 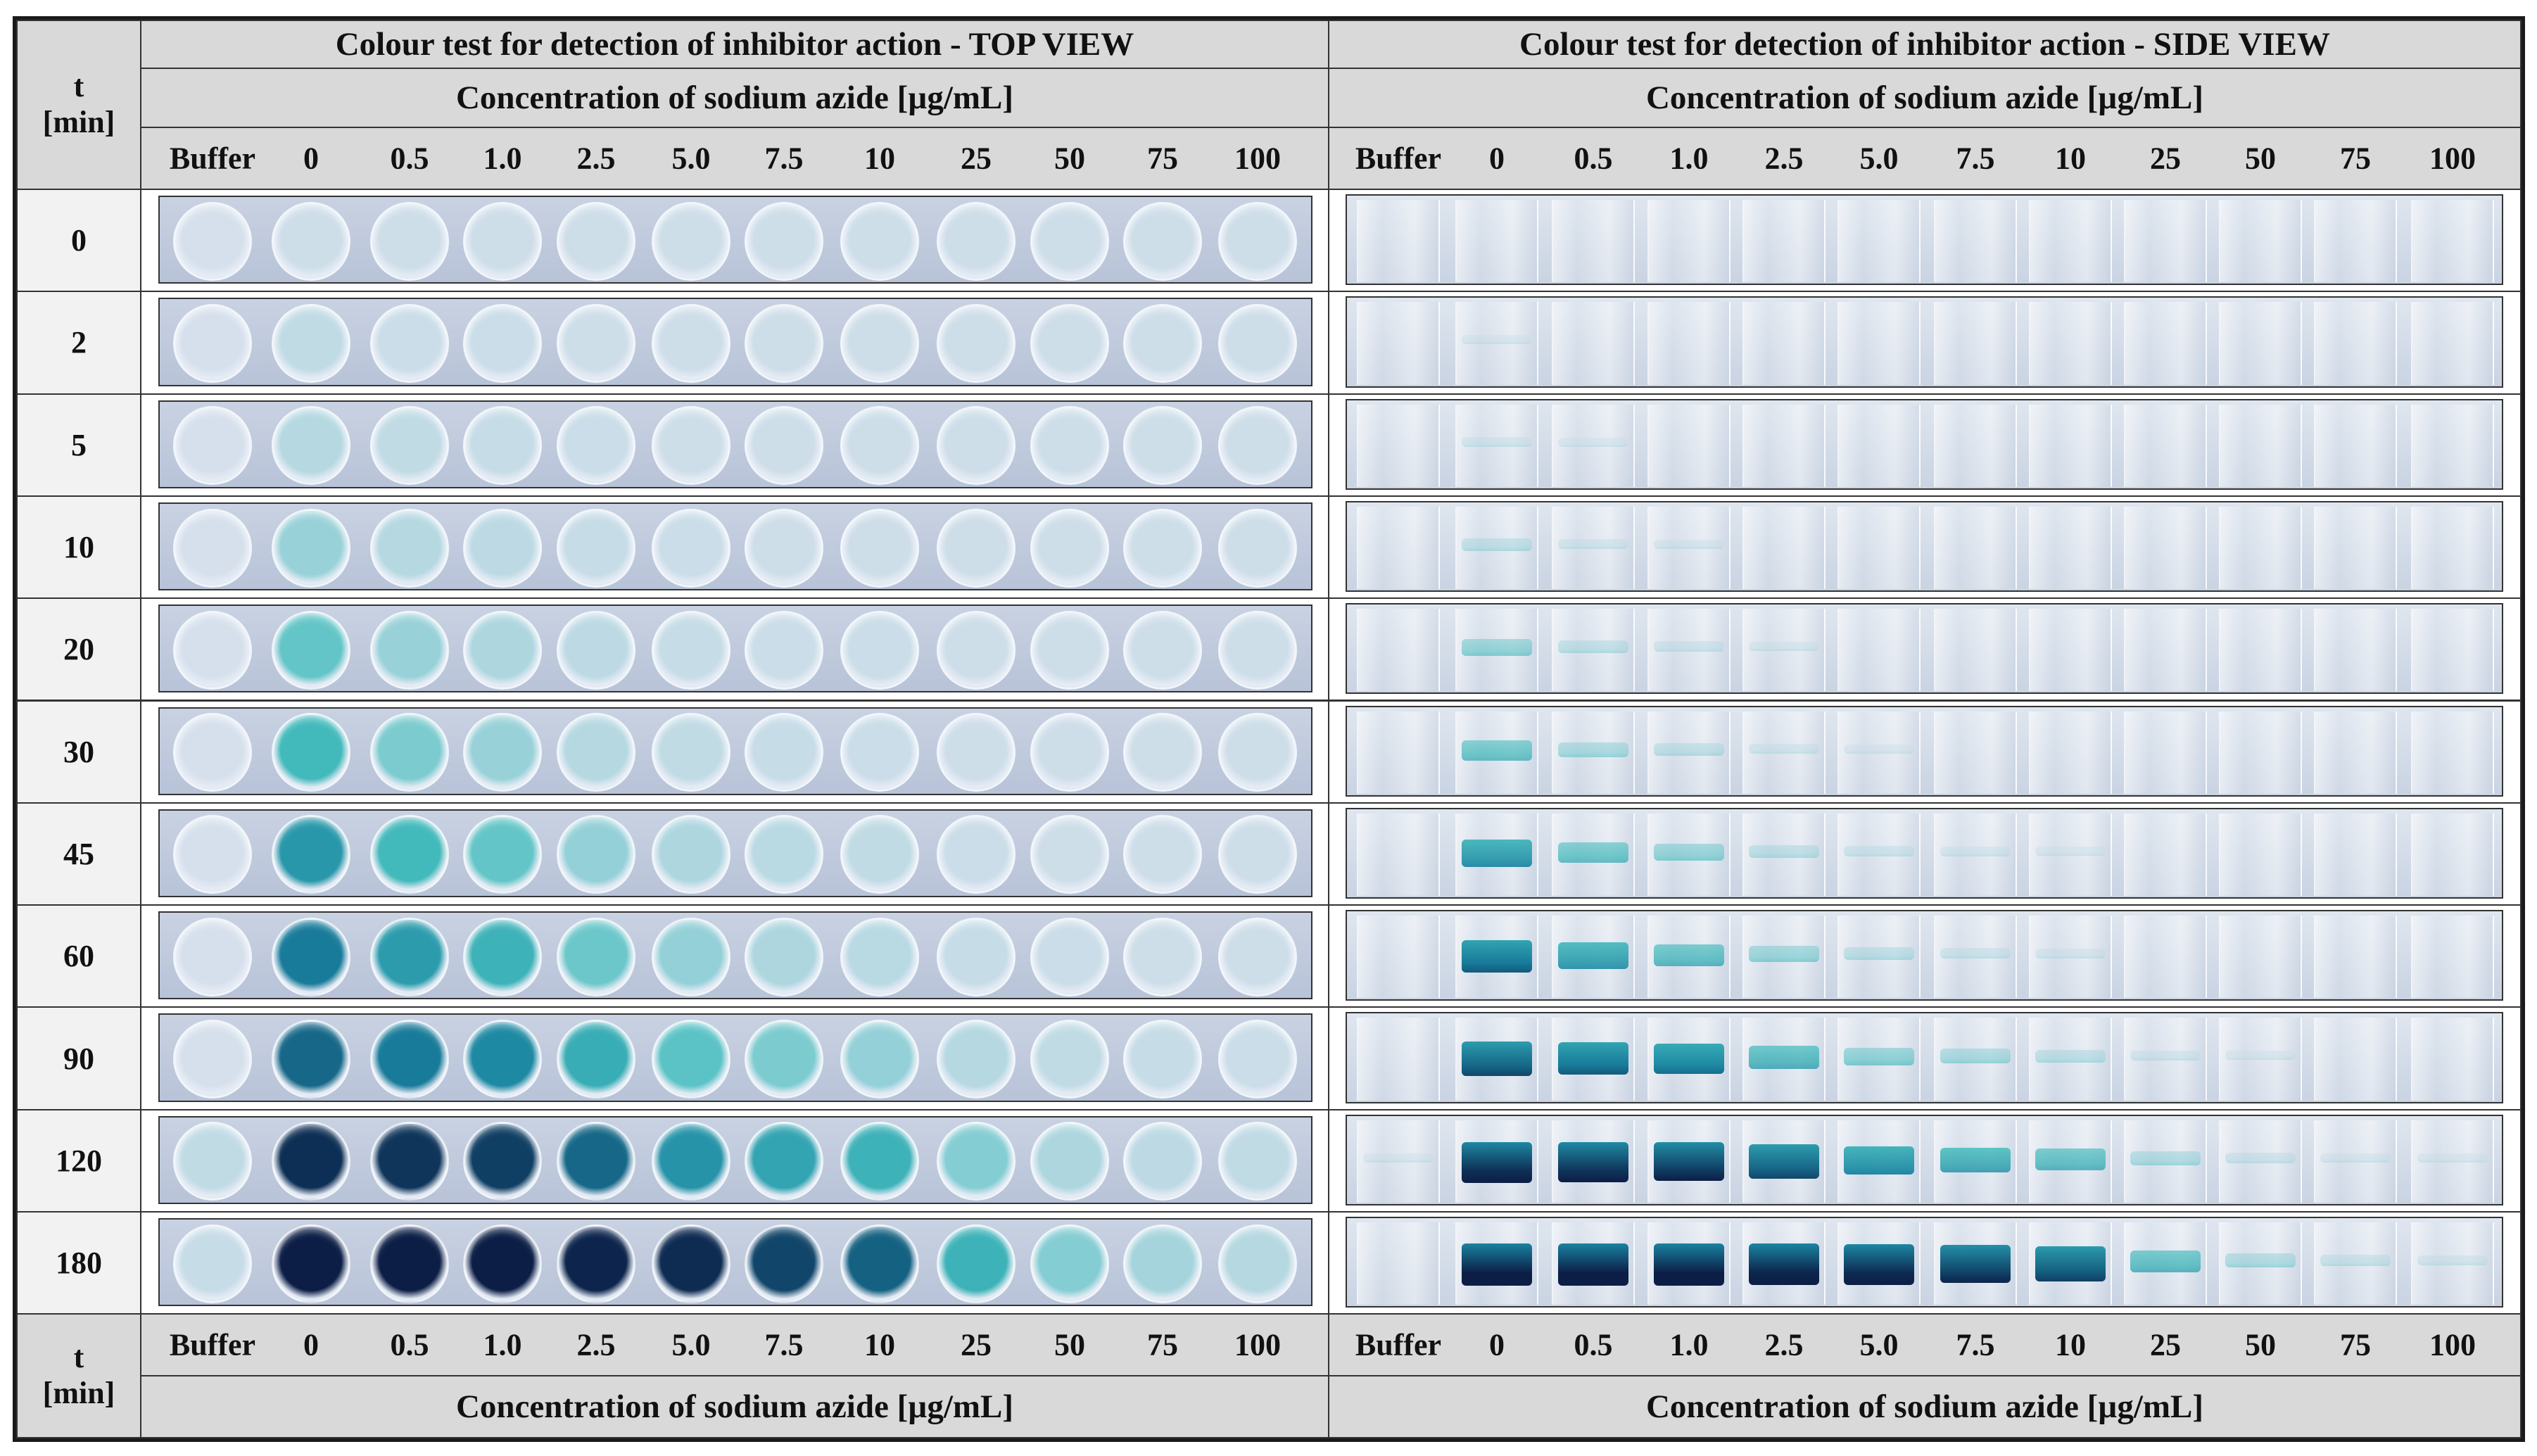 What do you see at coordinates (784, 1344) in the screenshot?
I see `top-view-bottom-column-label: 7.5` at bounding box center [784, 1344].